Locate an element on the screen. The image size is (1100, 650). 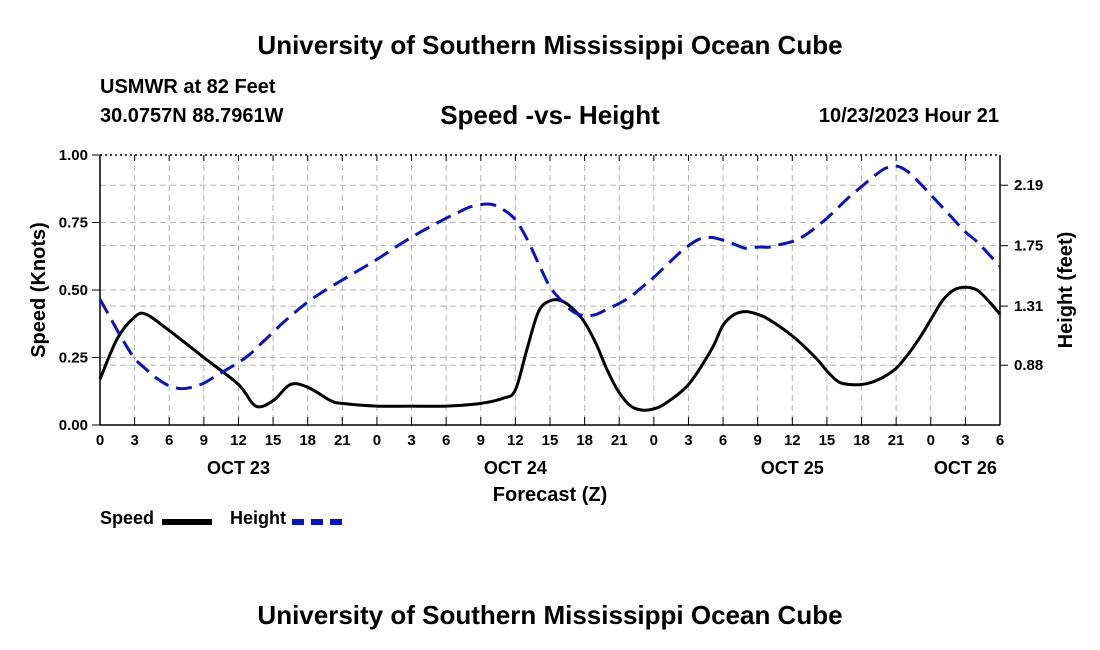
y2-tick-label: 0.88 is located at coordinates (1028, 365).